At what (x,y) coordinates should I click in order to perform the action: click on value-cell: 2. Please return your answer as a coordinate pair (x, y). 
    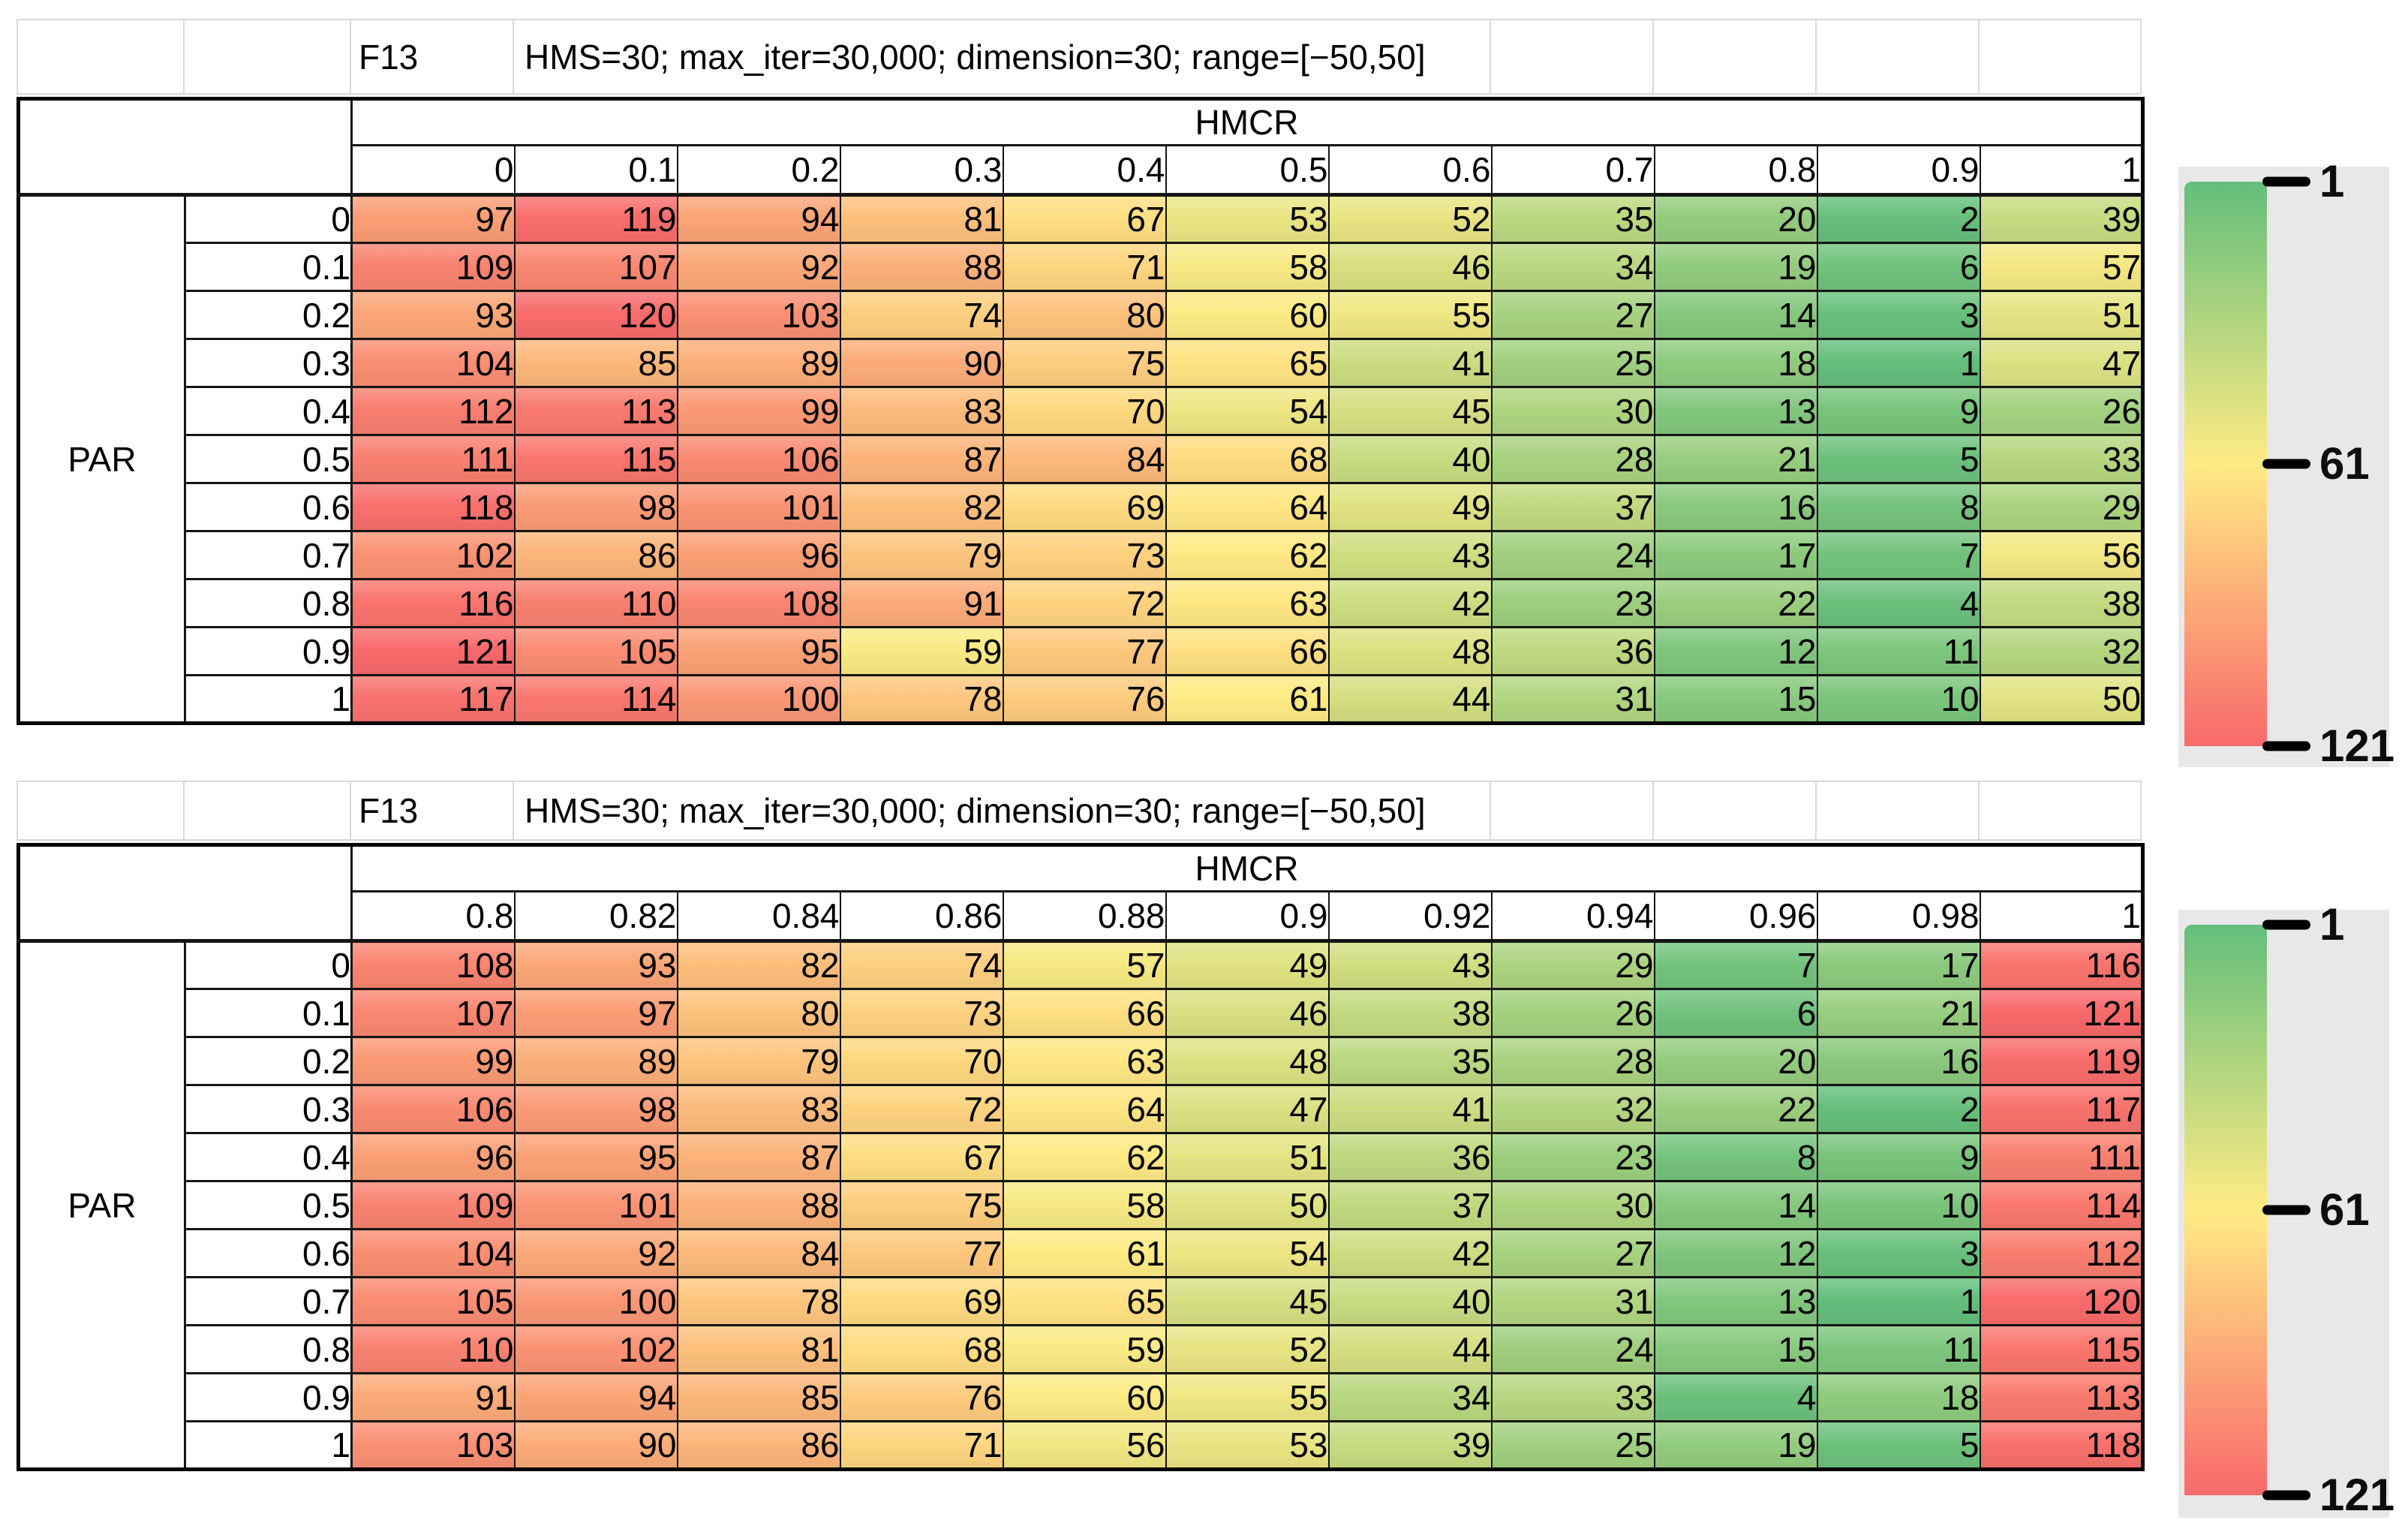
    Looking at the image, I should click on (1898, 218).